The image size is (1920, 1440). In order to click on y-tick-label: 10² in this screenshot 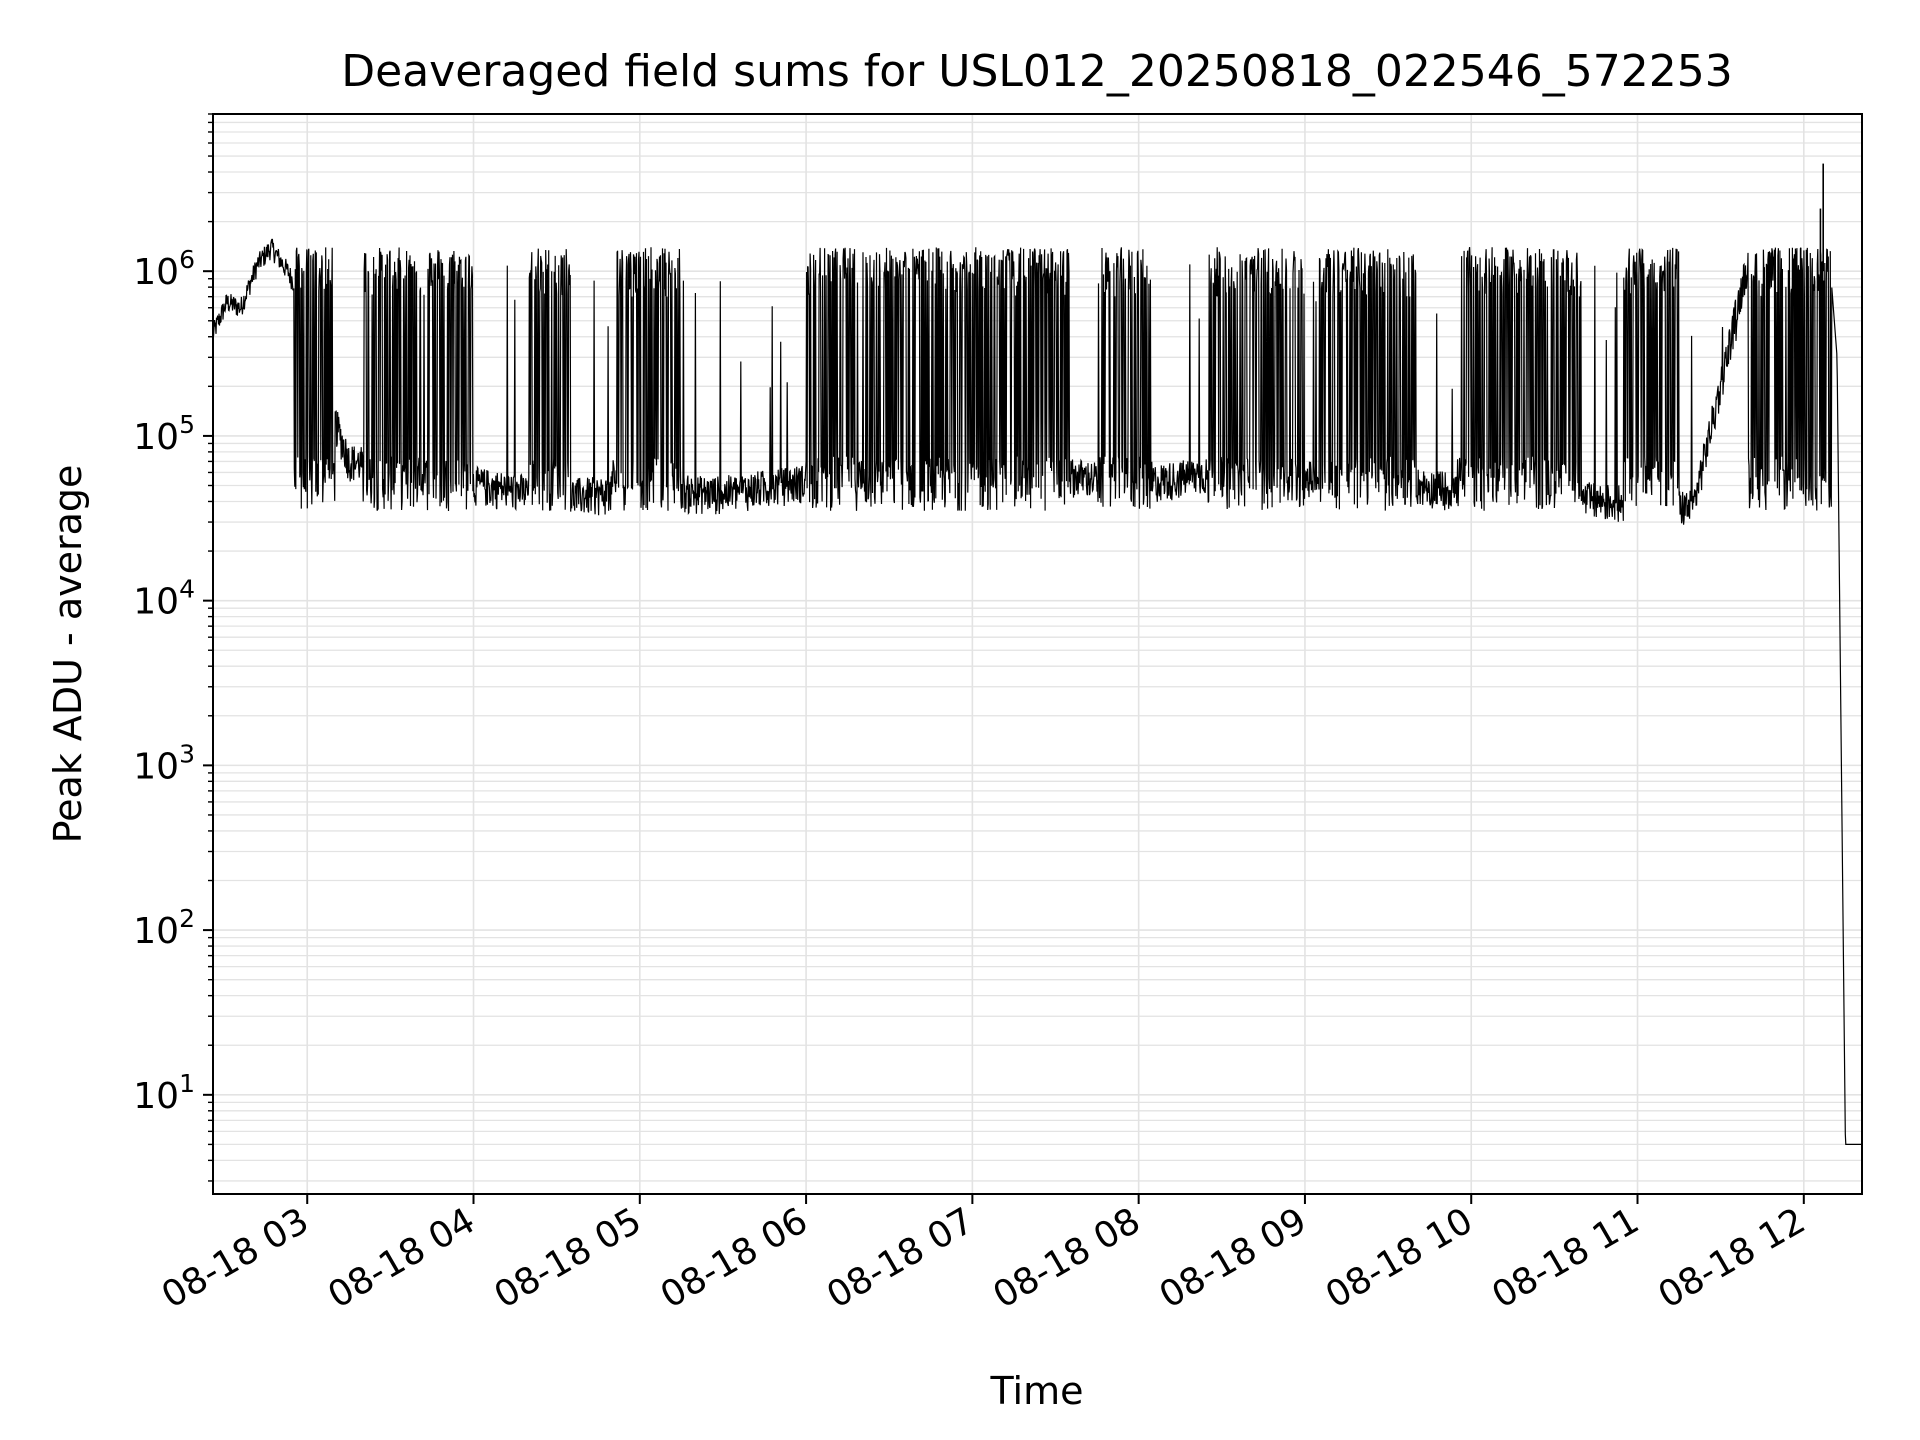, I will do `click(164, 928)`.